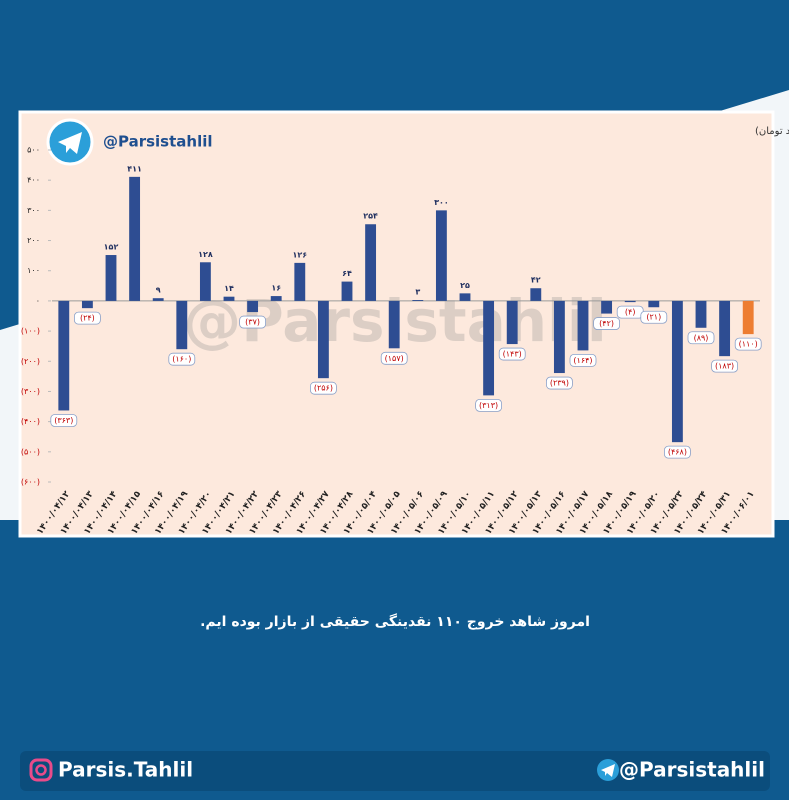  I want to click on logo, so click(70, 142).